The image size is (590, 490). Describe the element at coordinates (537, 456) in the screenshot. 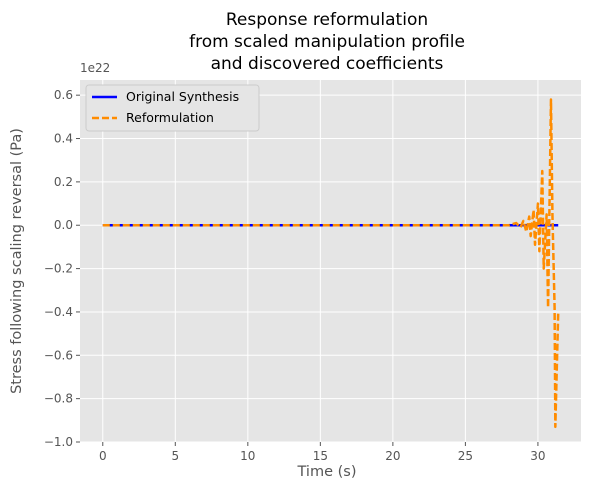

I see `x-tick-label: 30` at that location.